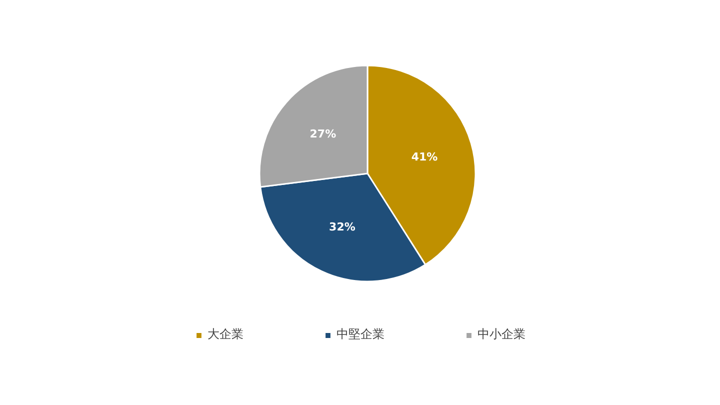 The image size is (720, 405). What do you see at coordinates (424, 157) in the screenshot?
I see `data-label: 41%` at bounding box center [424, 157].